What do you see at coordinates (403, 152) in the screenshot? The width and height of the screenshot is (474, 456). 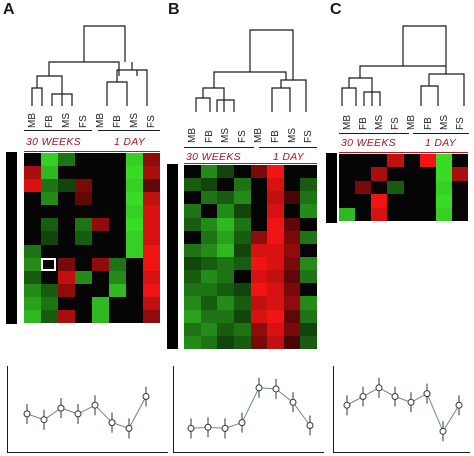 I see `heatmap-top-line` at bounding box center [403, 152].